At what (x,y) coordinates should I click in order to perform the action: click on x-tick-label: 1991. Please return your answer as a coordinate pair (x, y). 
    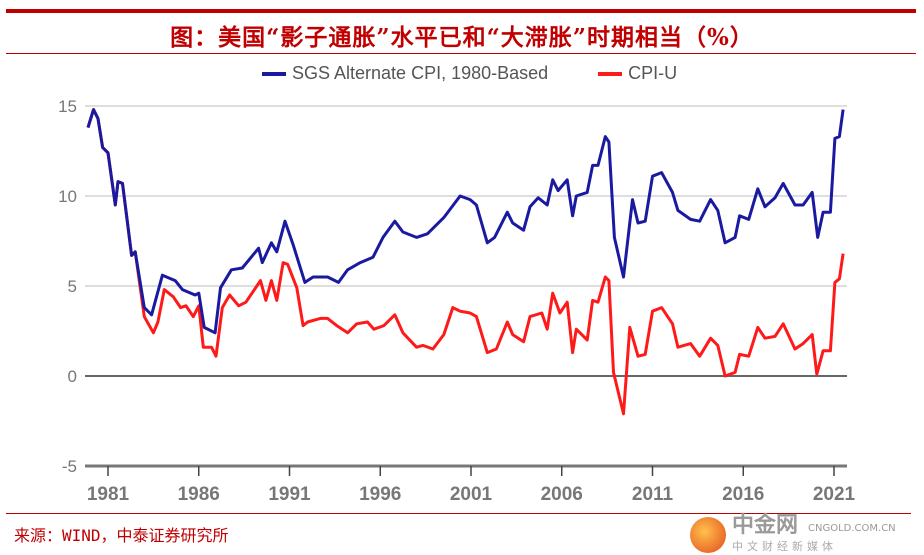
    Looking at the image, I should click on (289, 494).